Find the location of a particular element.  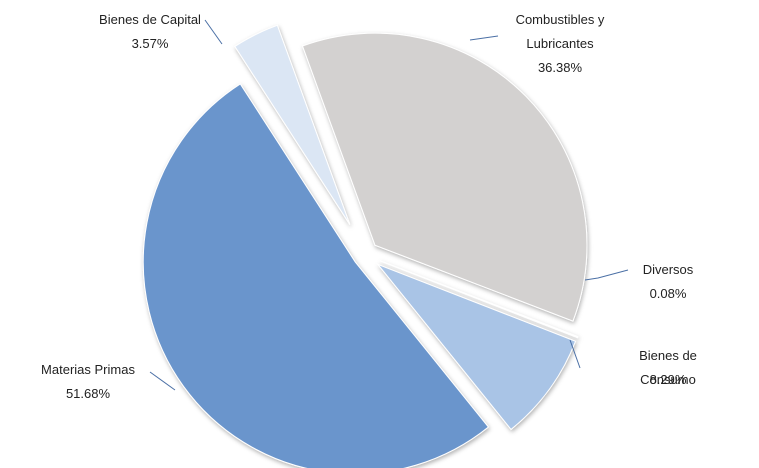

slice-label: Combustibles y Lubricantes is located at coordinates (560, 31).